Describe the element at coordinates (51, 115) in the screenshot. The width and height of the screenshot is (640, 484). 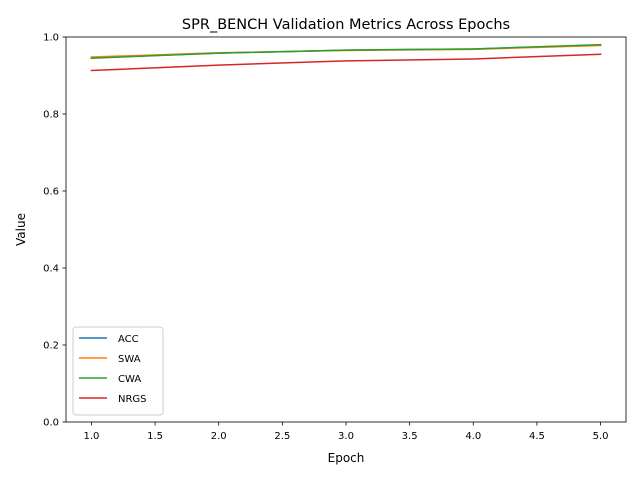
I see `y-tick-label: 0.8` at that location.